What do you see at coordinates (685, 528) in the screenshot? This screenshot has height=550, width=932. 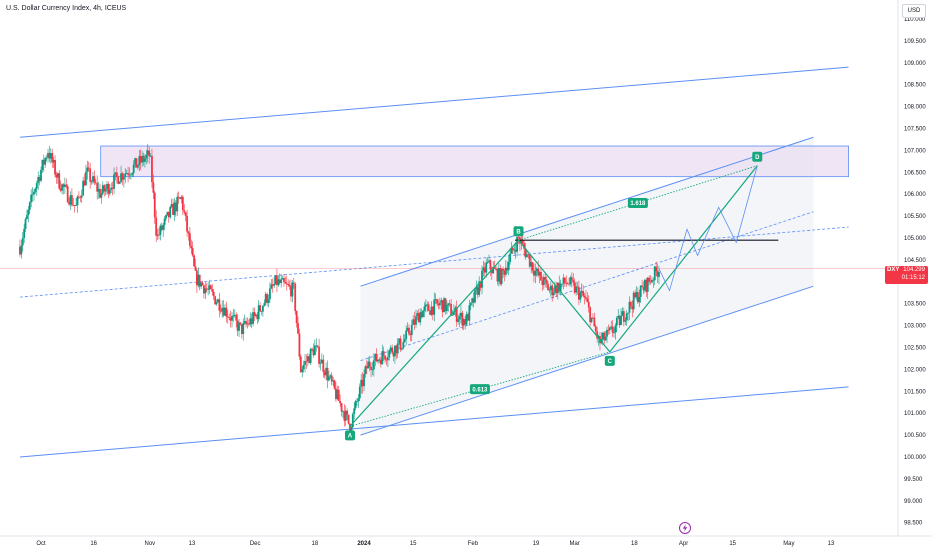 I see `lightning-icon` at bounding box center [685, 528].